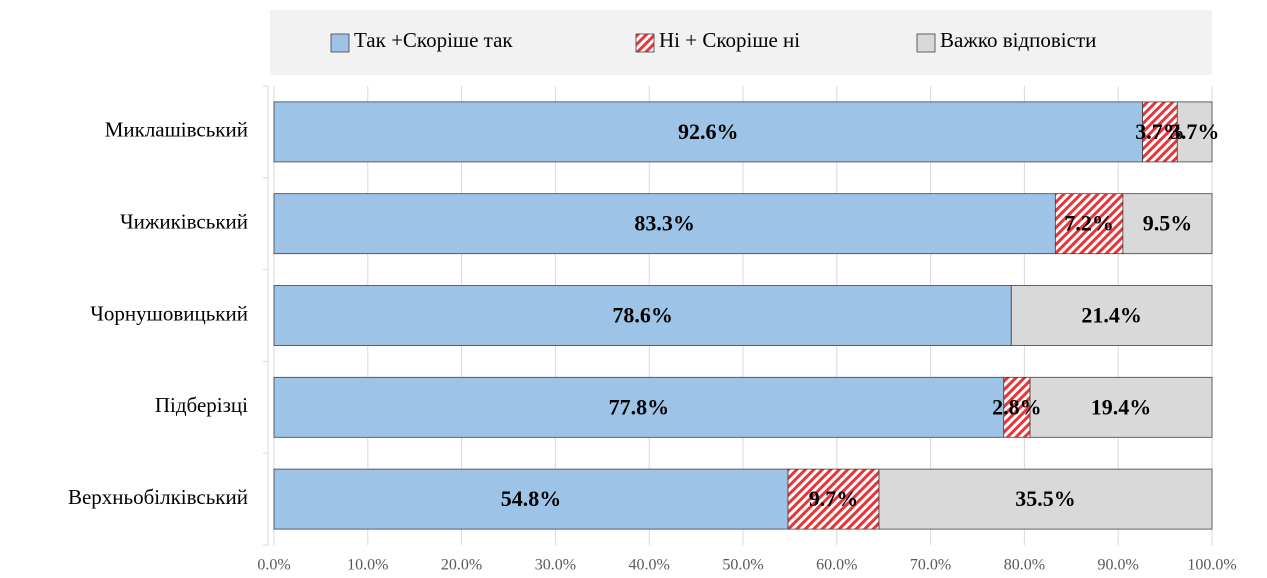 The height and width of the screenshot is (578, 1267). Describe the element at coordinates (836, 565) in the screenshot. I see `x-tick-label: 60.0%` at that location.